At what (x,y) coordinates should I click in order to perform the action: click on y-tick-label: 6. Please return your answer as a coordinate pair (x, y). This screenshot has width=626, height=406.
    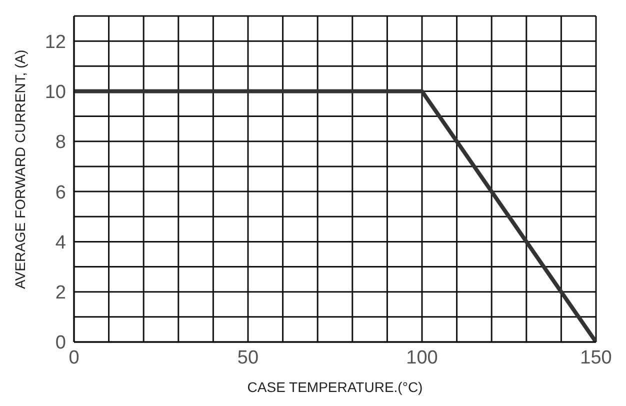
    Looking at the image, I should click on (60, 193).